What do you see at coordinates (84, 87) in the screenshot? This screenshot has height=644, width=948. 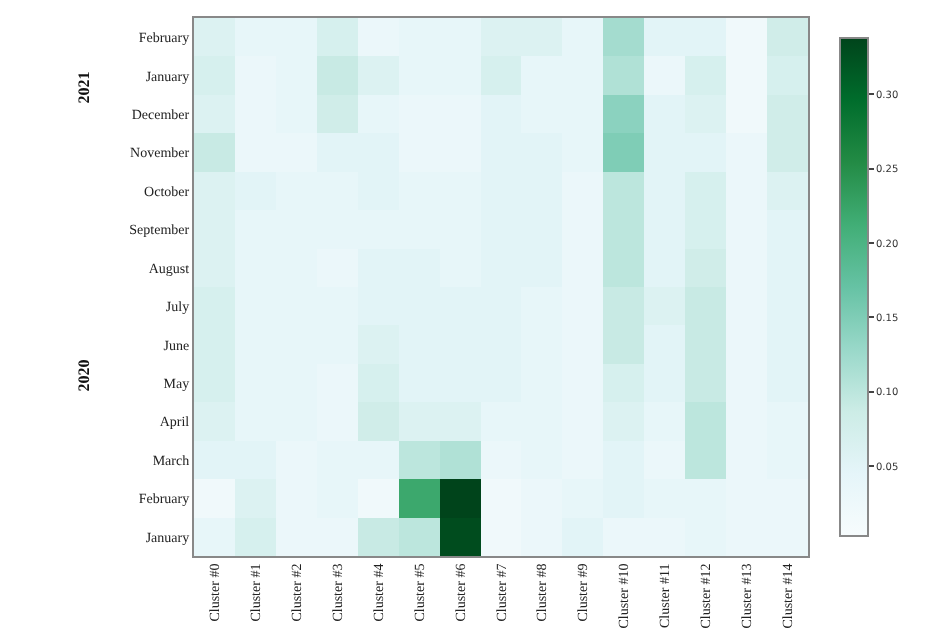 I see `text: 2021` at bounding box center [84, 87].